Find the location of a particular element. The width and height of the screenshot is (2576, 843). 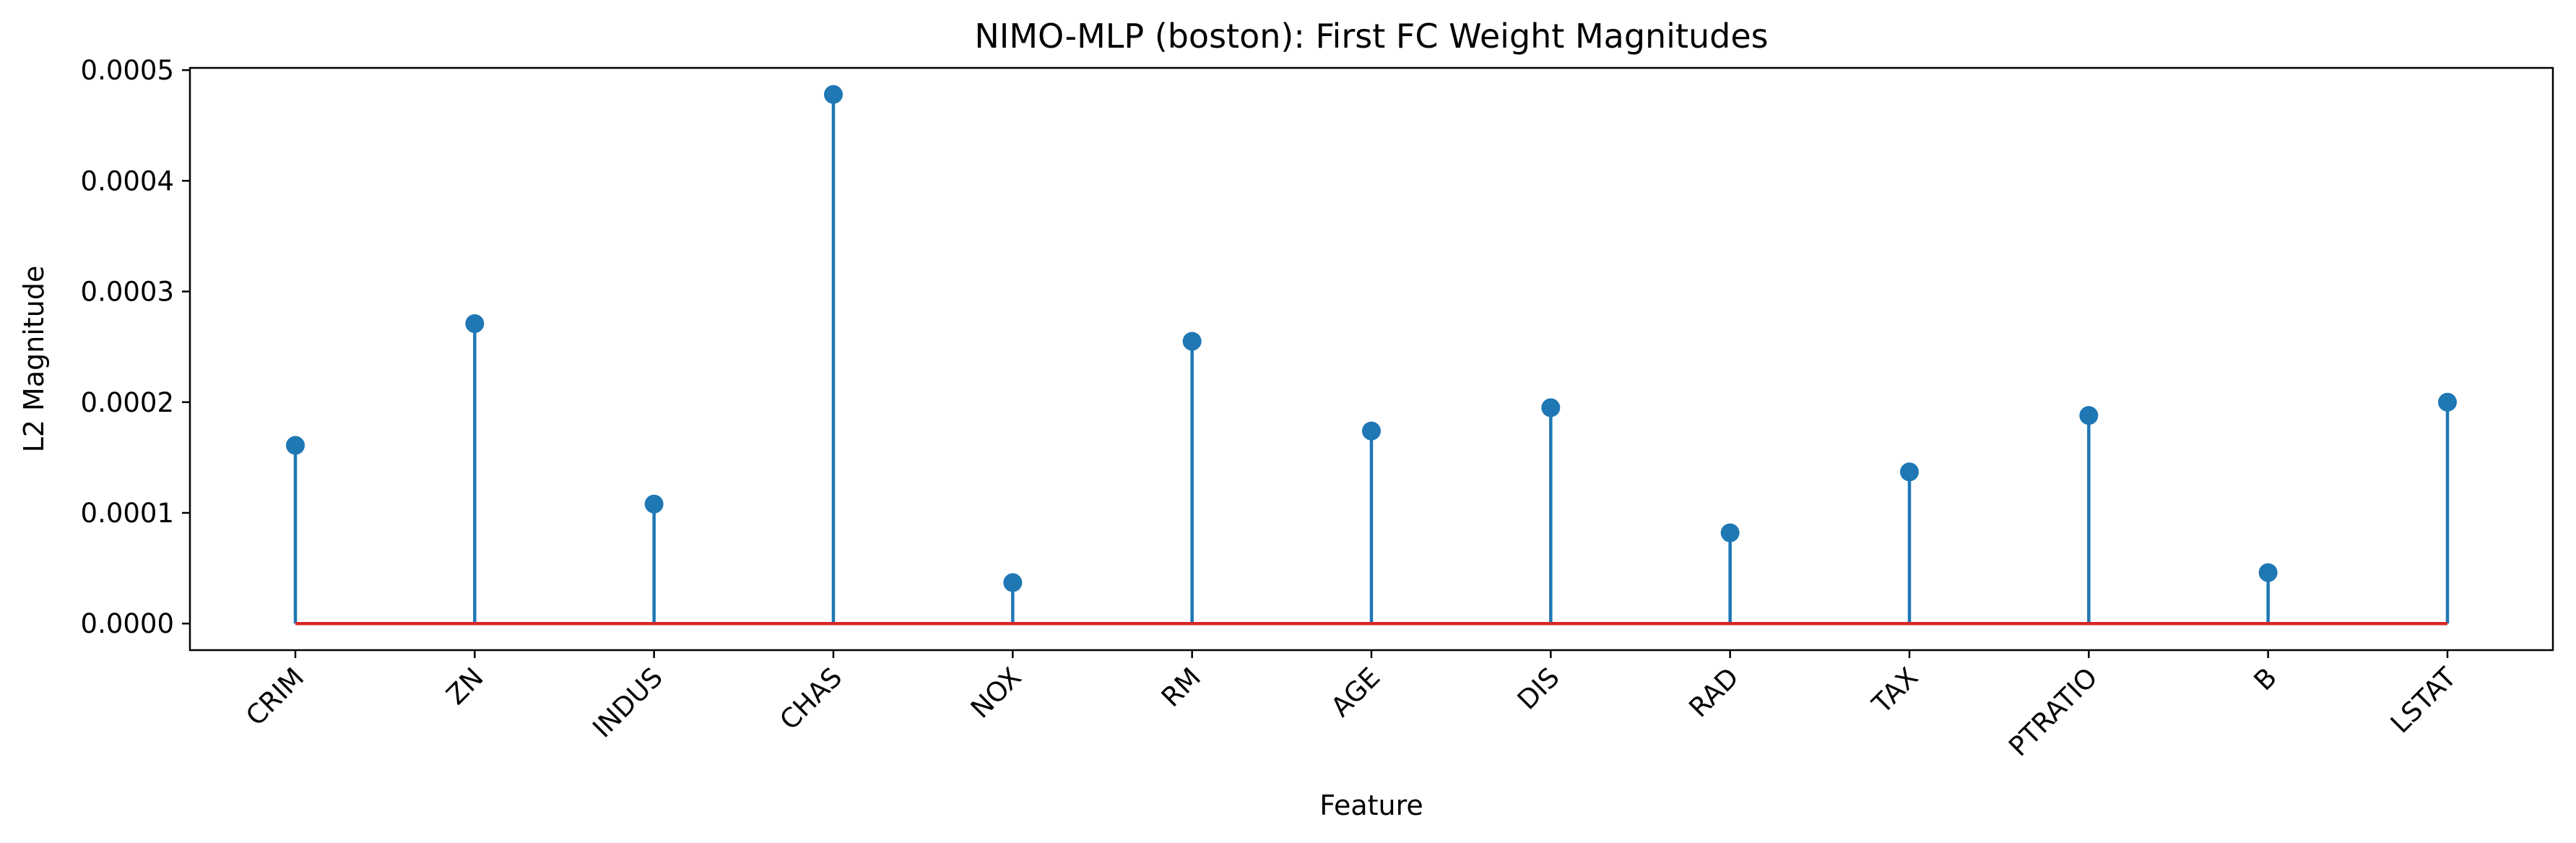

x-tick-label: NOX is located at coordinates (996, 694).